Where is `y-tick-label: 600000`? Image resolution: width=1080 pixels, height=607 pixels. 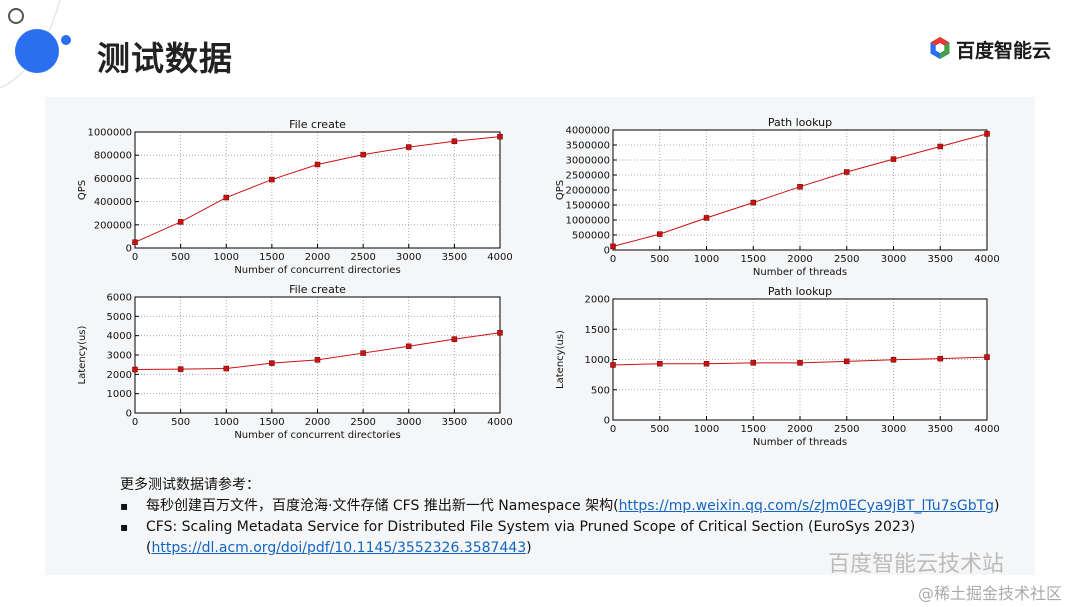 y-tick-label: 600000 is located at coordinates (113, 179).